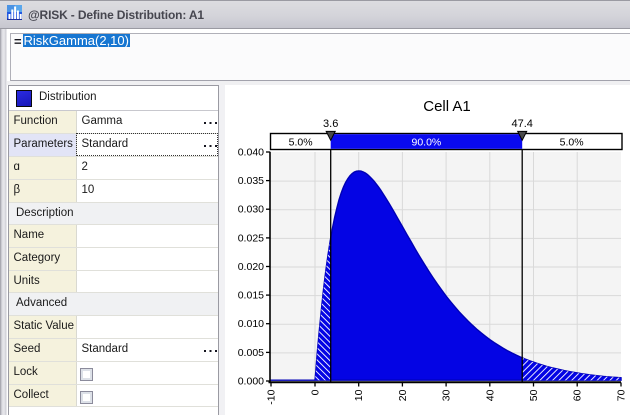 The image size is (630, 415). Describe the element at coordinates (447, 106) in the screenshot. I see `svg-text: Cell A1` at that location.